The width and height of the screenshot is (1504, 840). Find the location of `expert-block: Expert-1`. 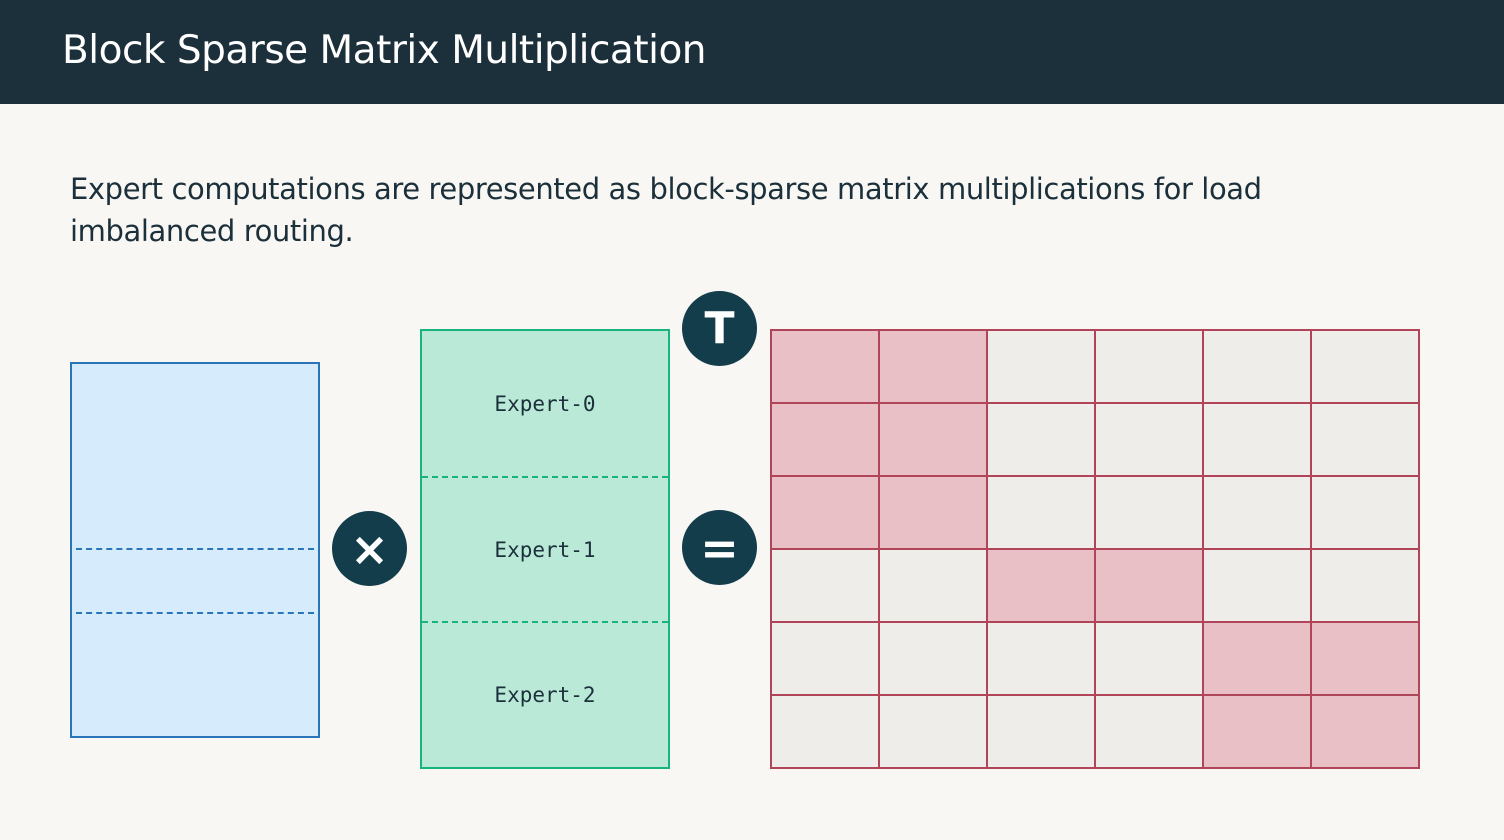

expert-block: Expert-1 is located at coordinates (545, 548).